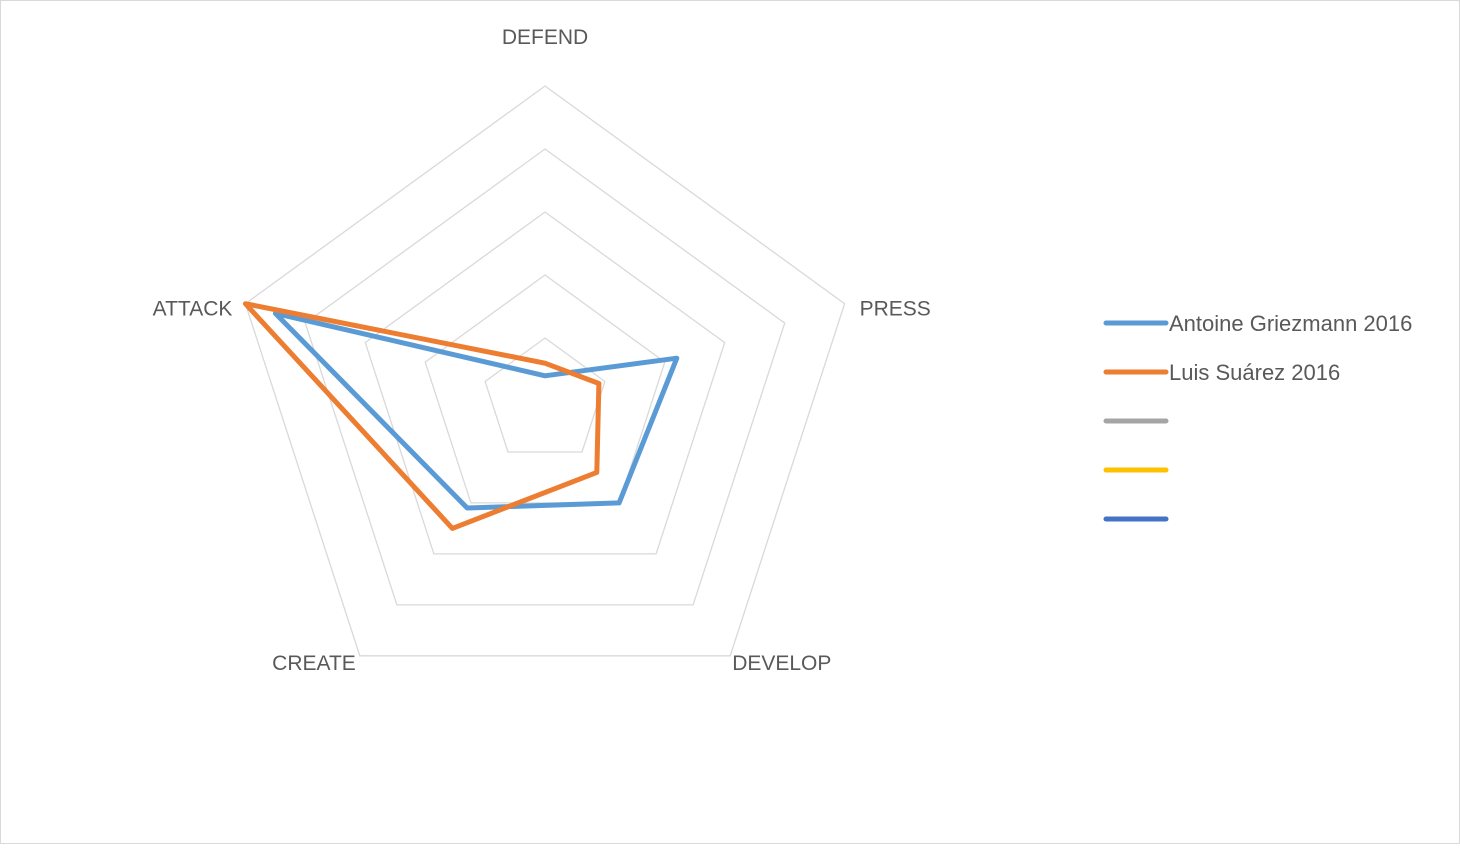  I want to click on axis-label-press: PRESS, so click(895, 309).